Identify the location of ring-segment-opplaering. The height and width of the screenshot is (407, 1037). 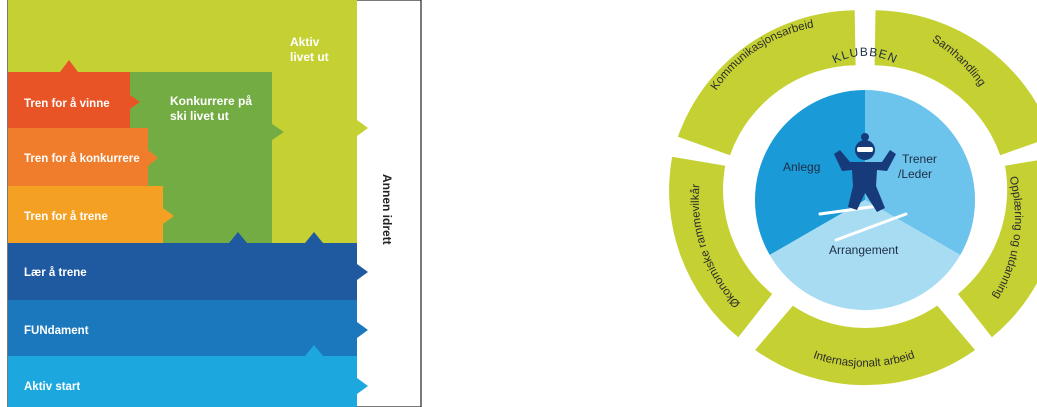
(997, 249).